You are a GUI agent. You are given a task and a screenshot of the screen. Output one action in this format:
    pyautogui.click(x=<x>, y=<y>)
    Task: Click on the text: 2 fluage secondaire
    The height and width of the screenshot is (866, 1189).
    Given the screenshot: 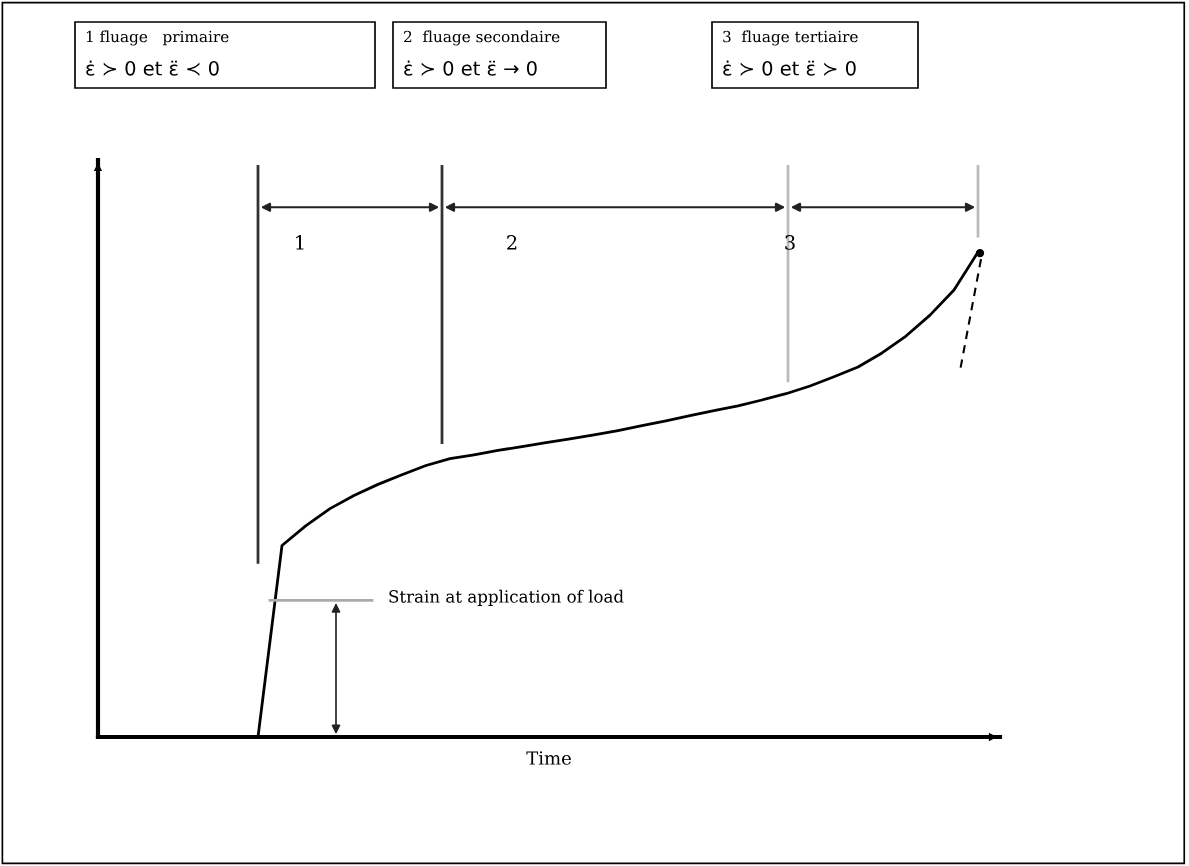 What is the action you would take?
    pyautogui.click(x=482, y=38)
    